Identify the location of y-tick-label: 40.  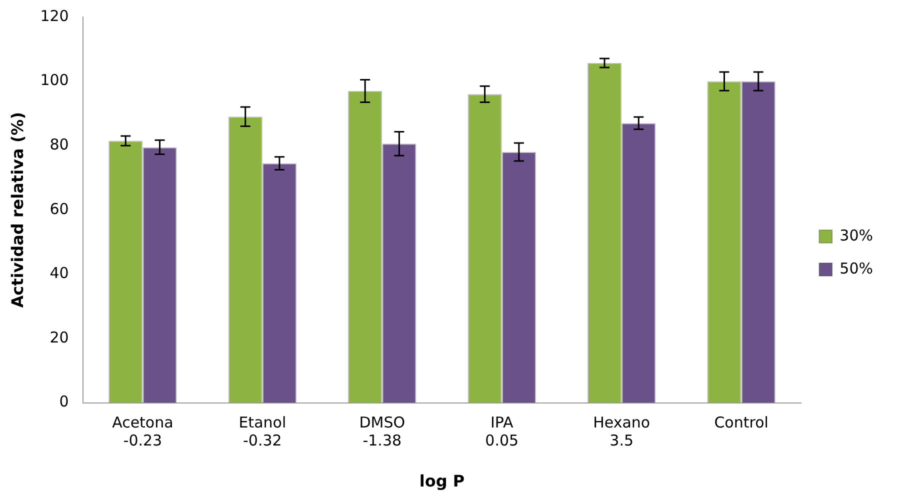
(59, 273).